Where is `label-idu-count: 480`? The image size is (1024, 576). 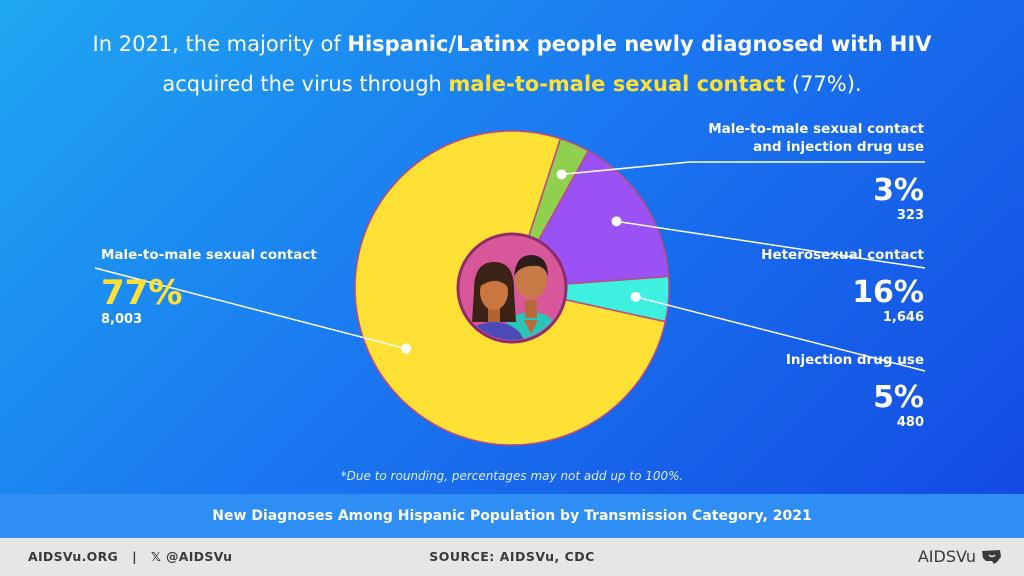
label-idu-count: 480 is located at coordinates (910, 422).